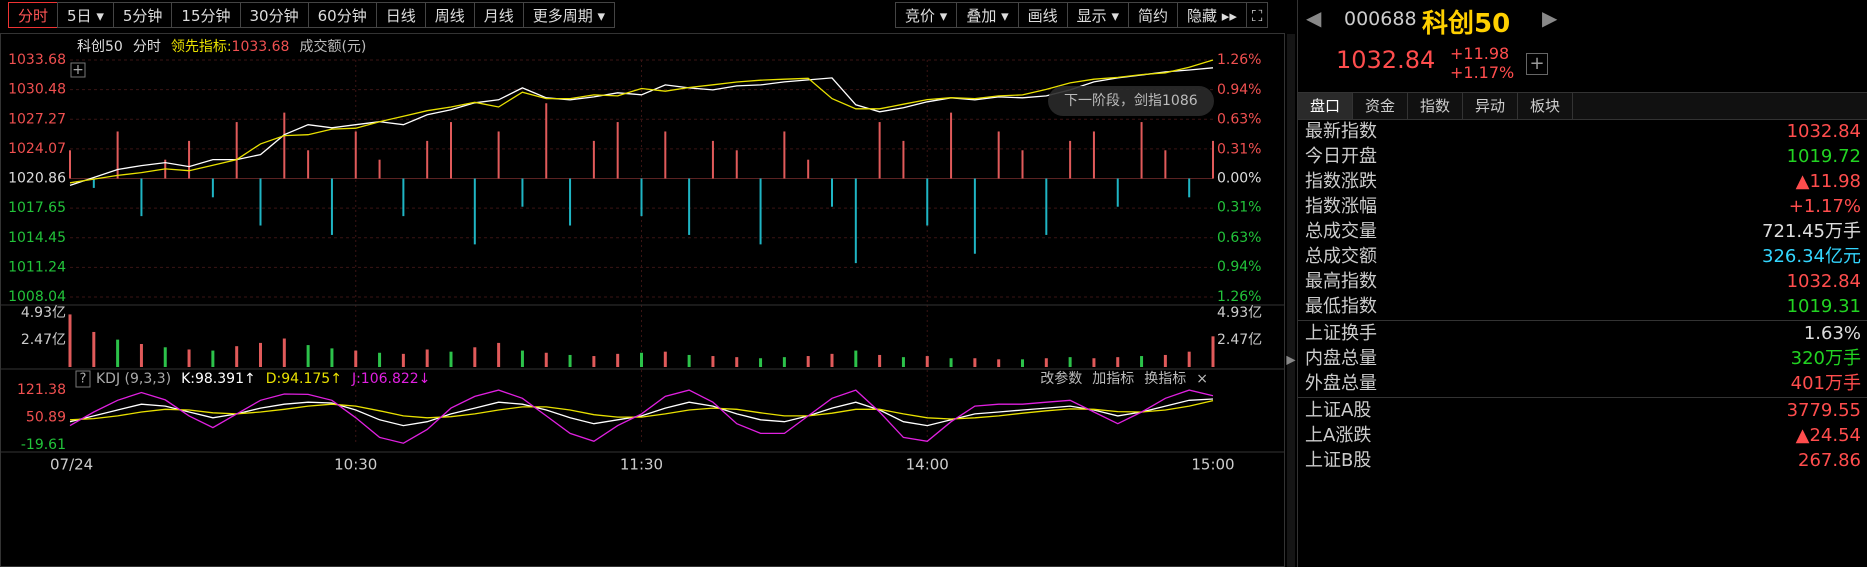  What do you see at coordinates (1042, 15) in the screenshot?
I see `tool-button: 画线` at bounding box center [1042, 15].